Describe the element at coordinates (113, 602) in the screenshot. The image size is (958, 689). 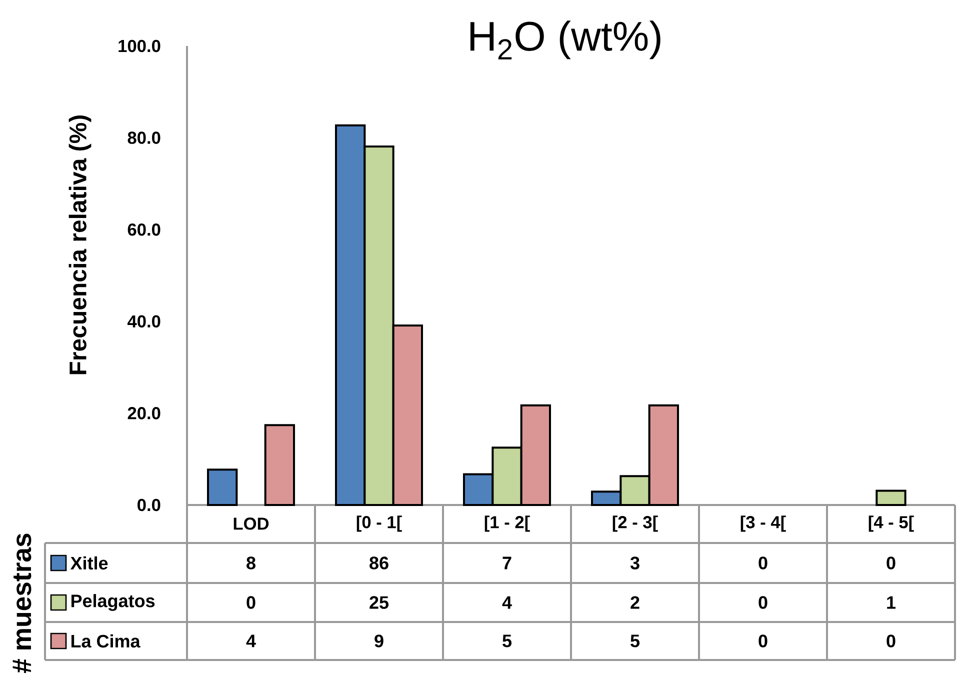
I see `legend-label: Pelagatos` at that location.